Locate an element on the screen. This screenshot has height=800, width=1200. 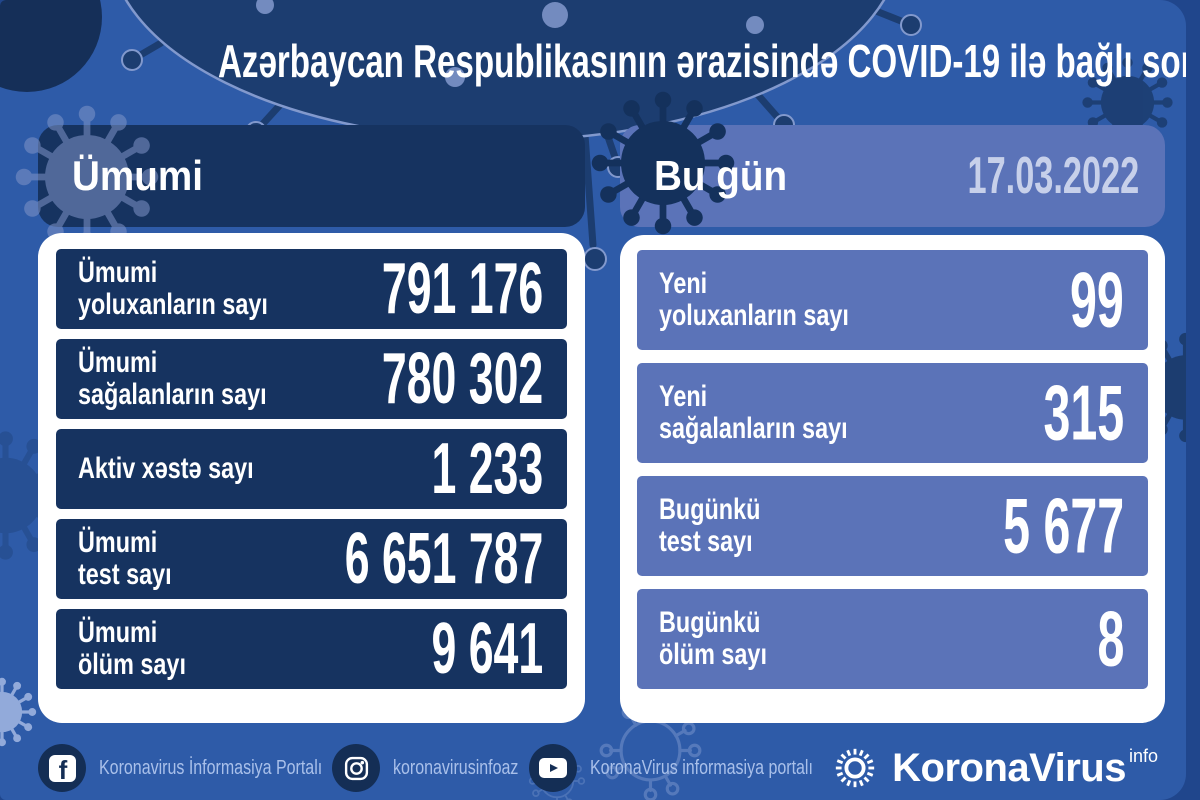
instagram-icon-glyph is located at coordinates (356, 768).